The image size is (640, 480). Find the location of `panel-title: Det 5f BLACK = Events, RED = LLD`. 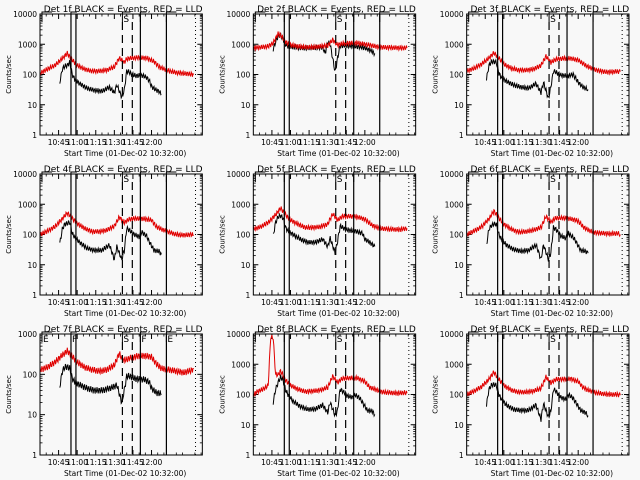

panel-title: Det 5f BLACK = Events, RED = LLD is located at coordinates (336, 170).